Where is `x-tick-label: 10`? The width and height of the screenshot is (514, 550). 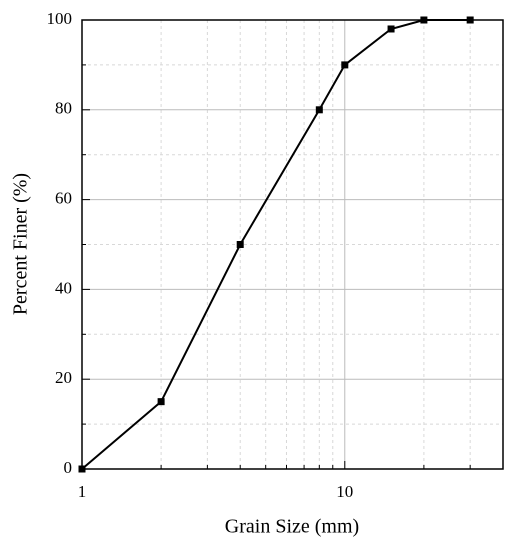 x-tick-label: 10 is located at coordinates (344, 491).